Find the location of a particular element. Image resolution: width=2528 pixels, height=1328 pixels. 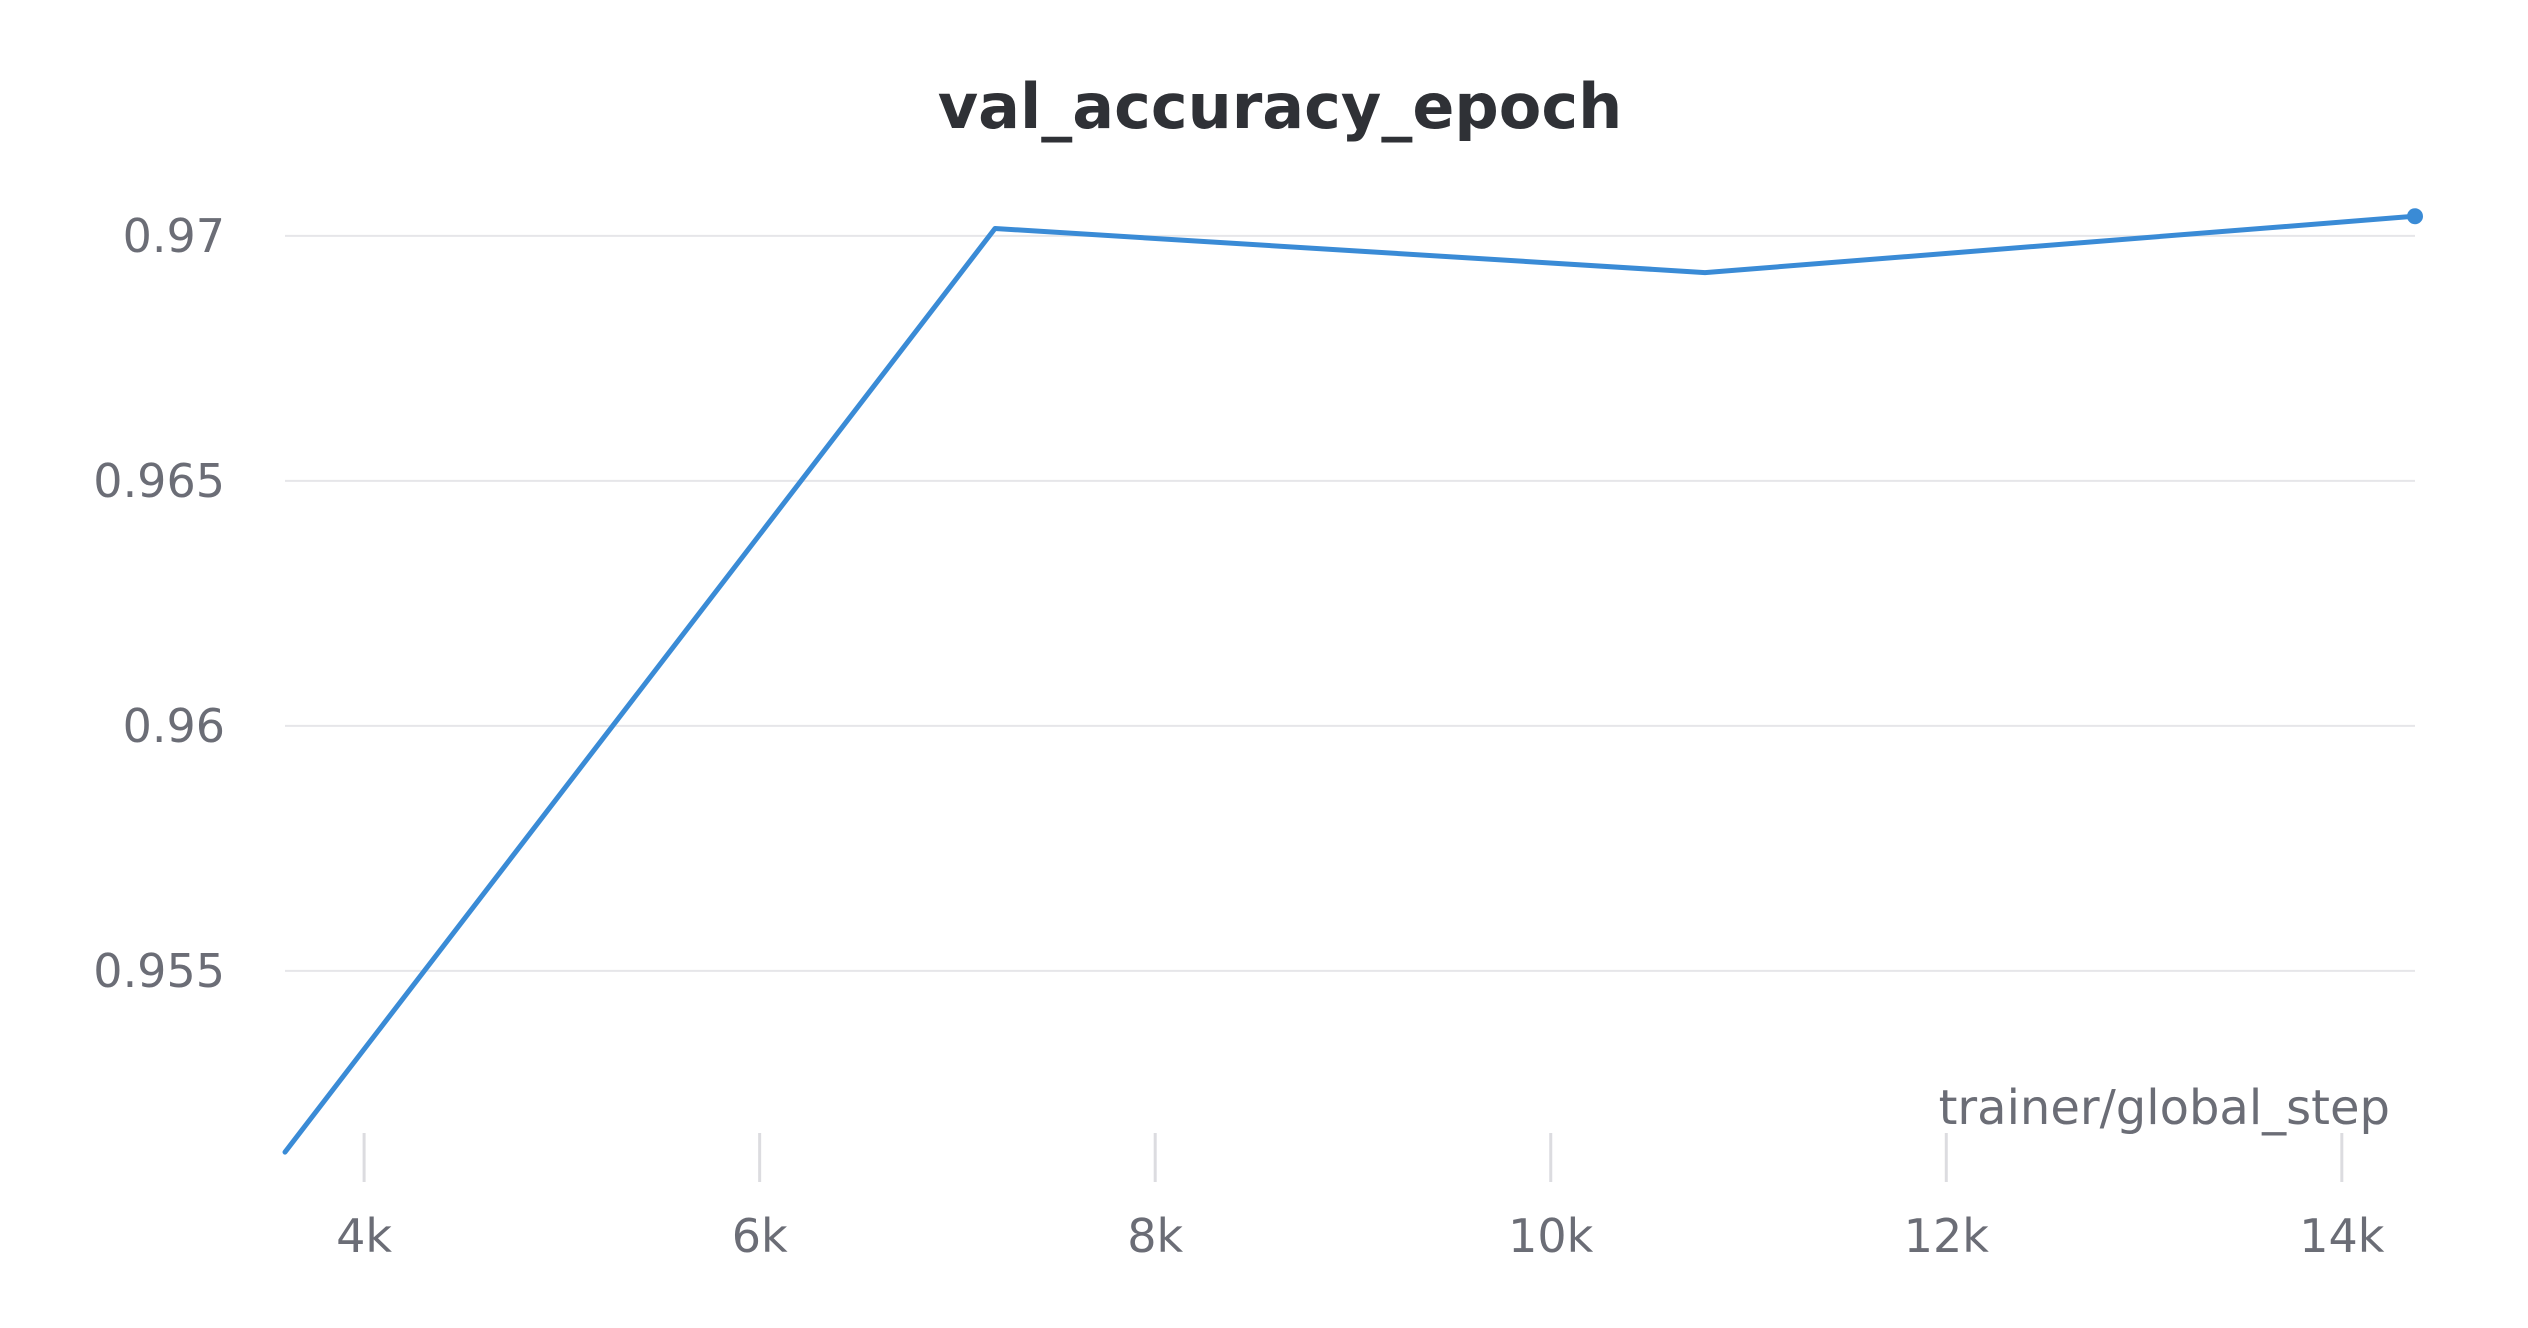

chart-title: val_accuracy_epoch is located at coordinates (1280, 106).